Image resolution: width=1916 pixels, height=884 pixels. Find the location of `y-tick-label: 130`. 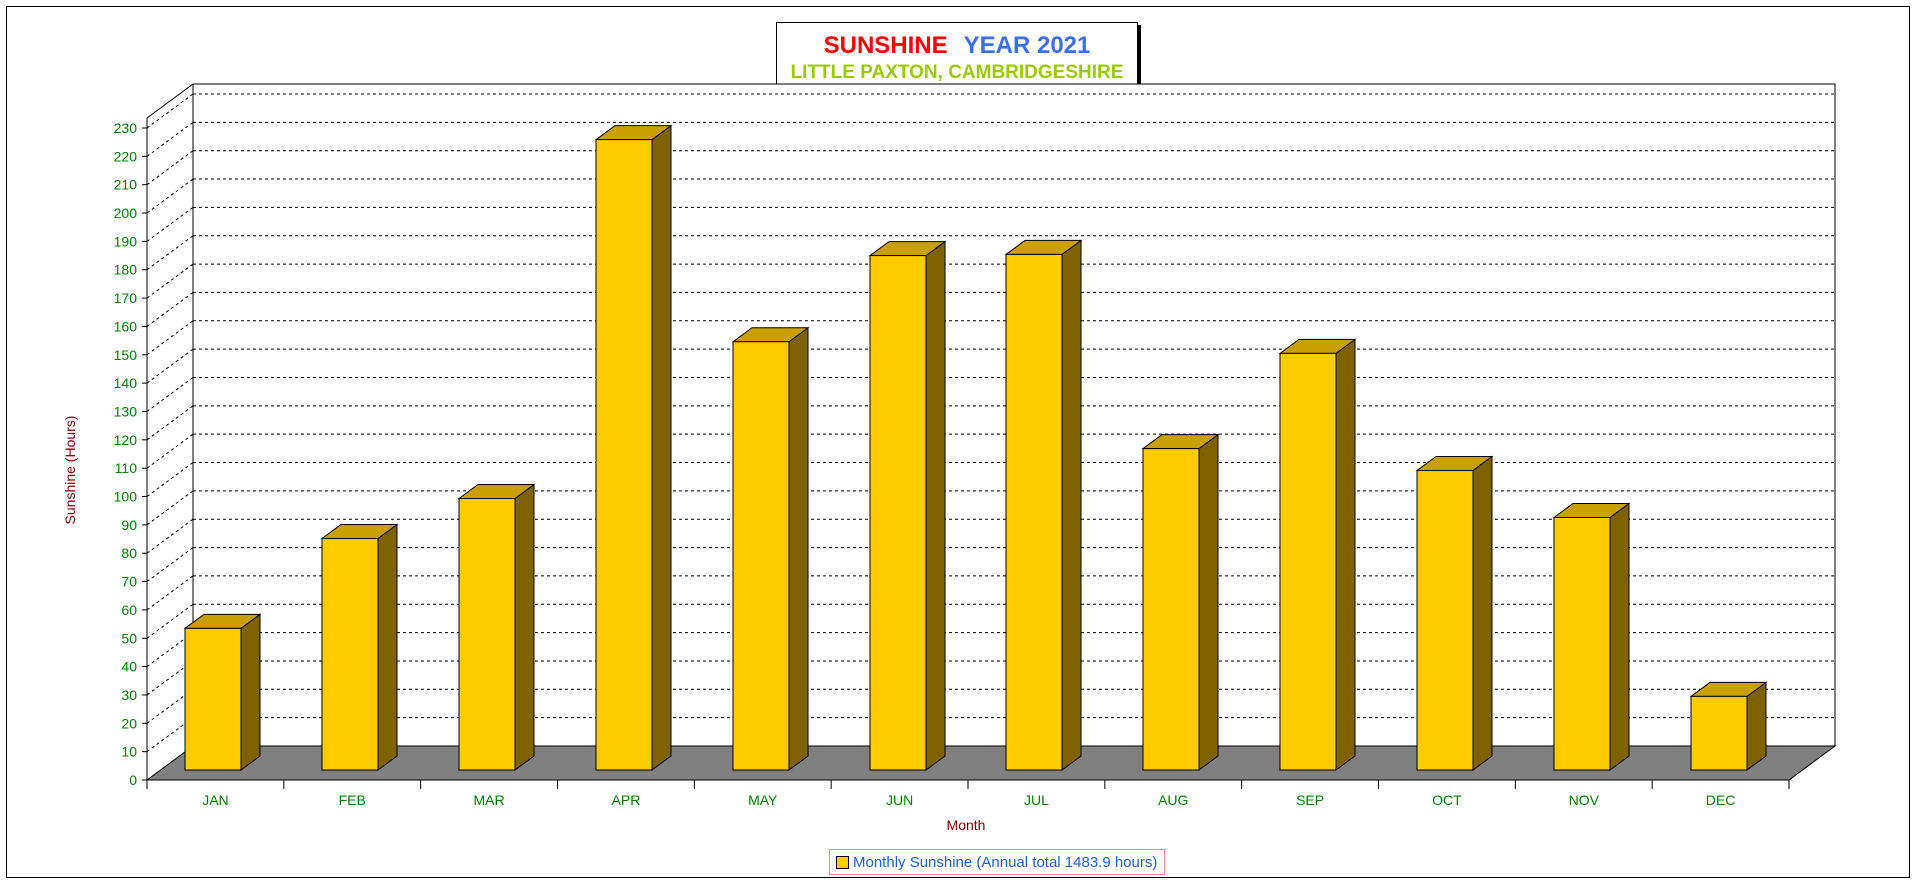

y-tick-label: 130 is located at coordinates (126, 411).